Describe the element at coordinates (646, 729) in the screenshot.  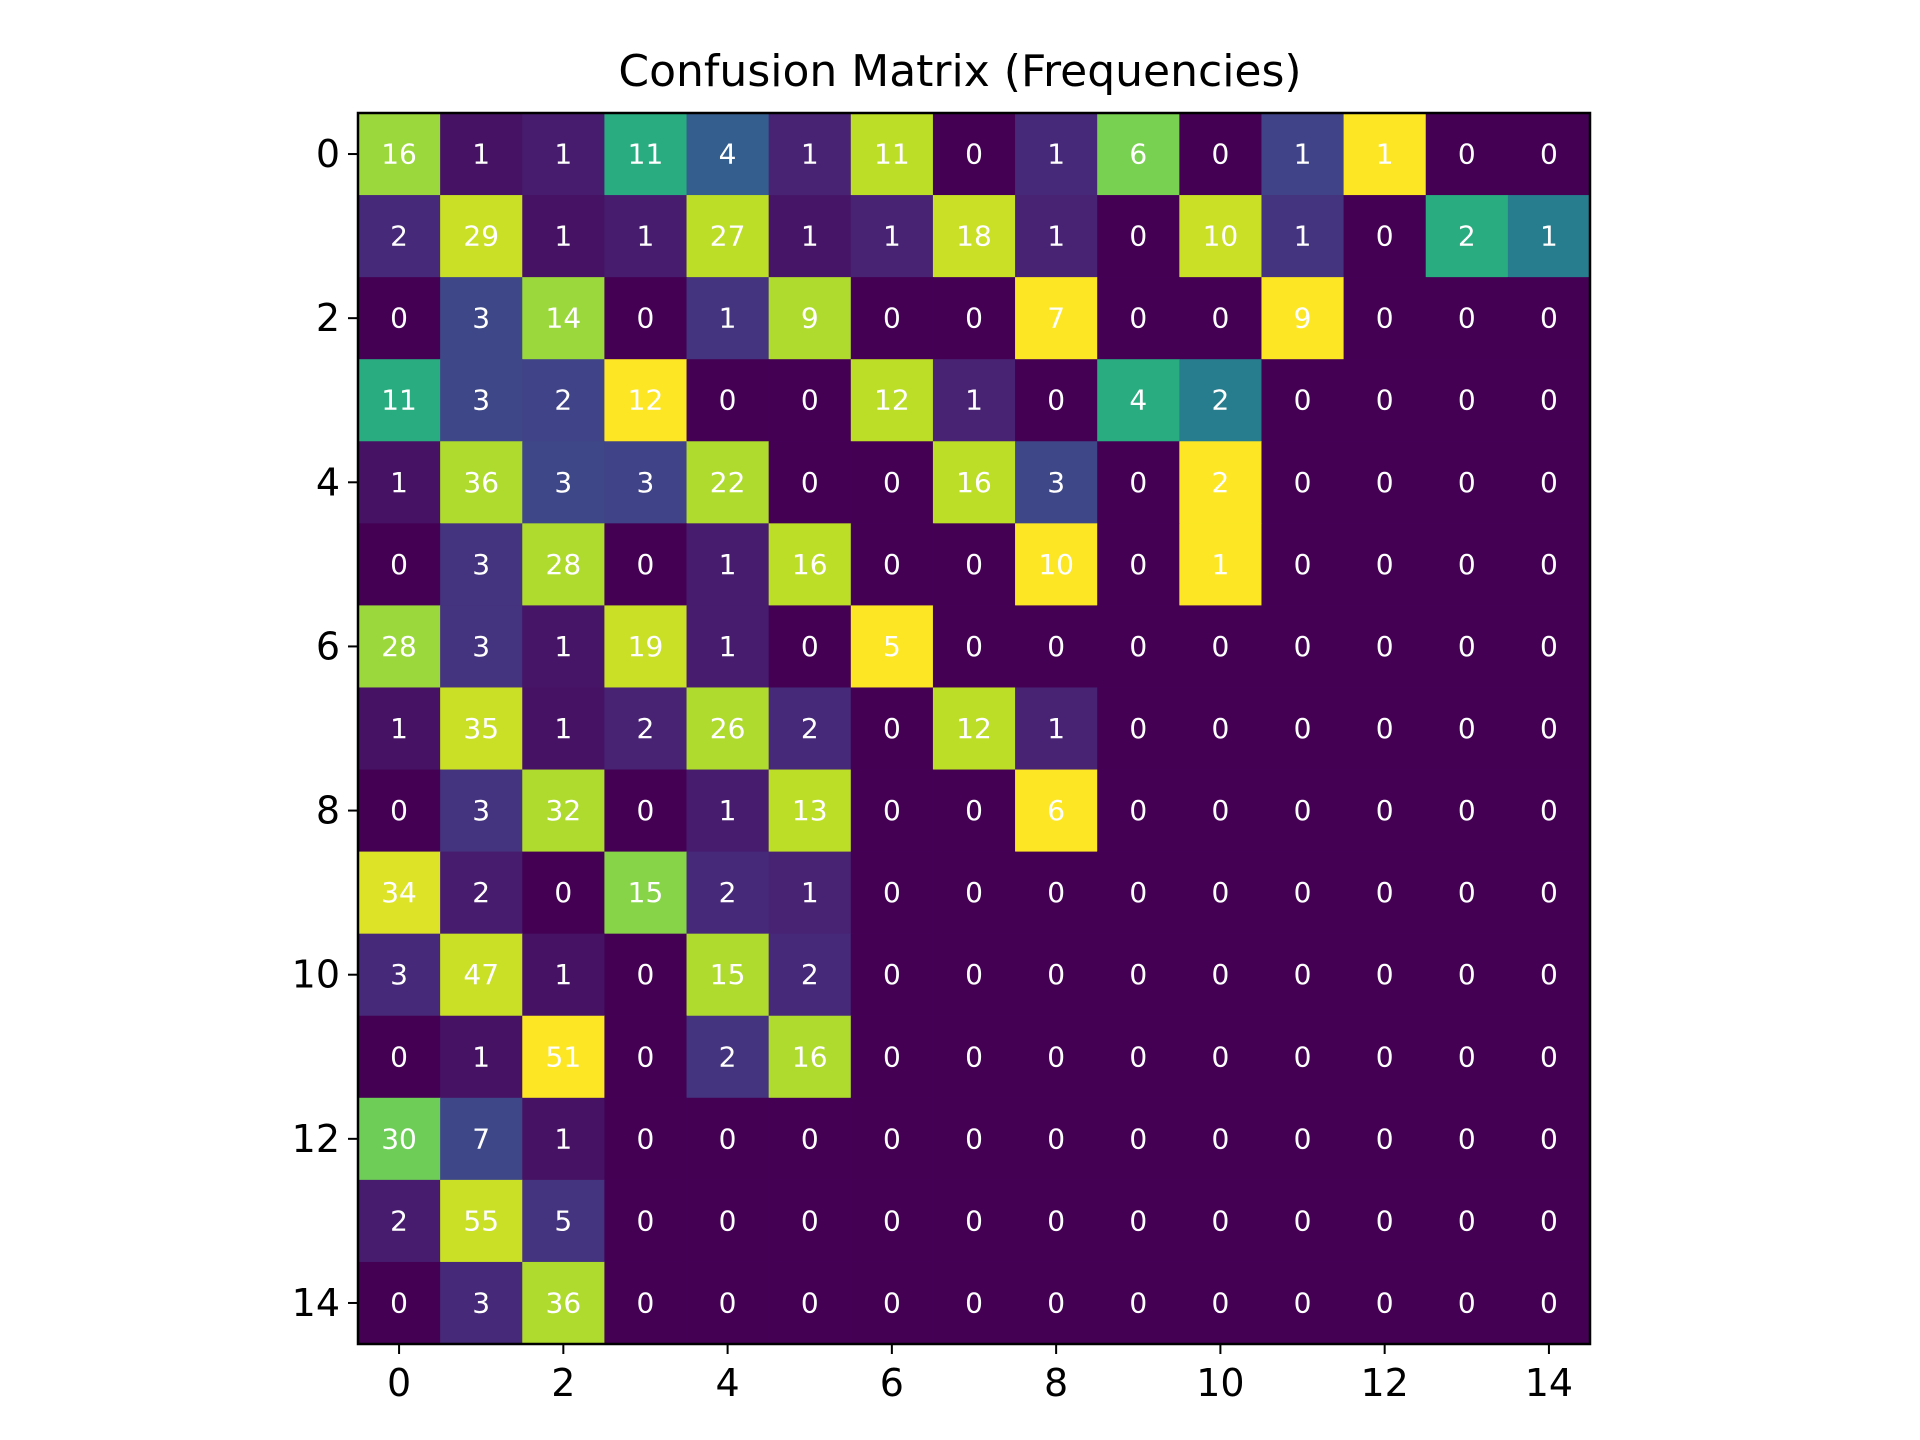
I see `heatmap-cell-r7-c3` at that location.